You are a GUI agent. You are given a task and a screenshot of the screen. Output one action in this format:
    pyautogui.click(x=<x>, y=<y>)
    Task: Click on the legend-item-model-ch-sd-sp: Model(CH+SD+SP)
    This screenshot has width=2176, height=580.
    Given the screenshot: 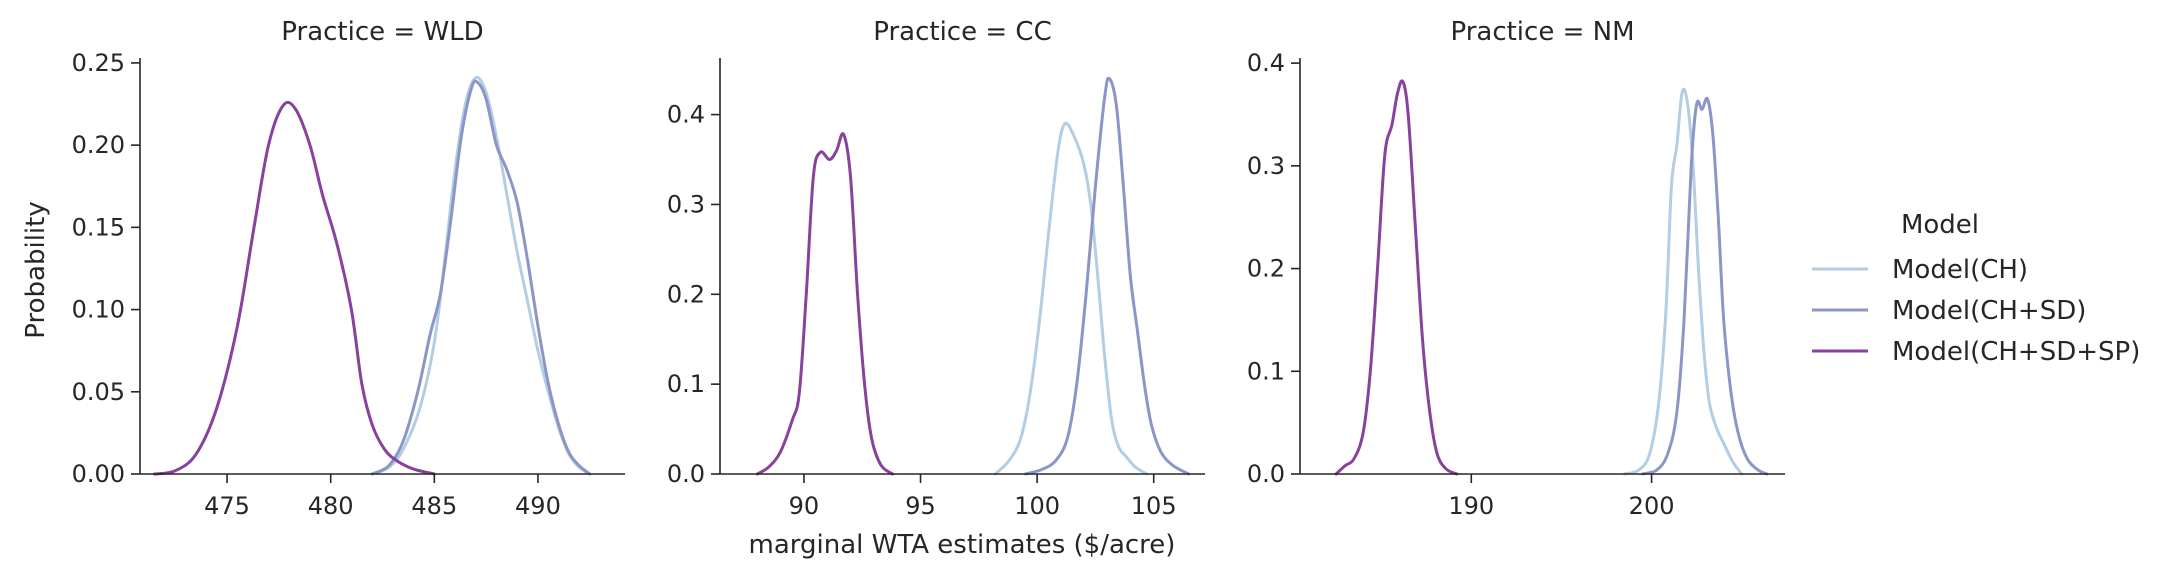 What is the action you would take?
    pyautogui.click(x=1976, y=352)
    